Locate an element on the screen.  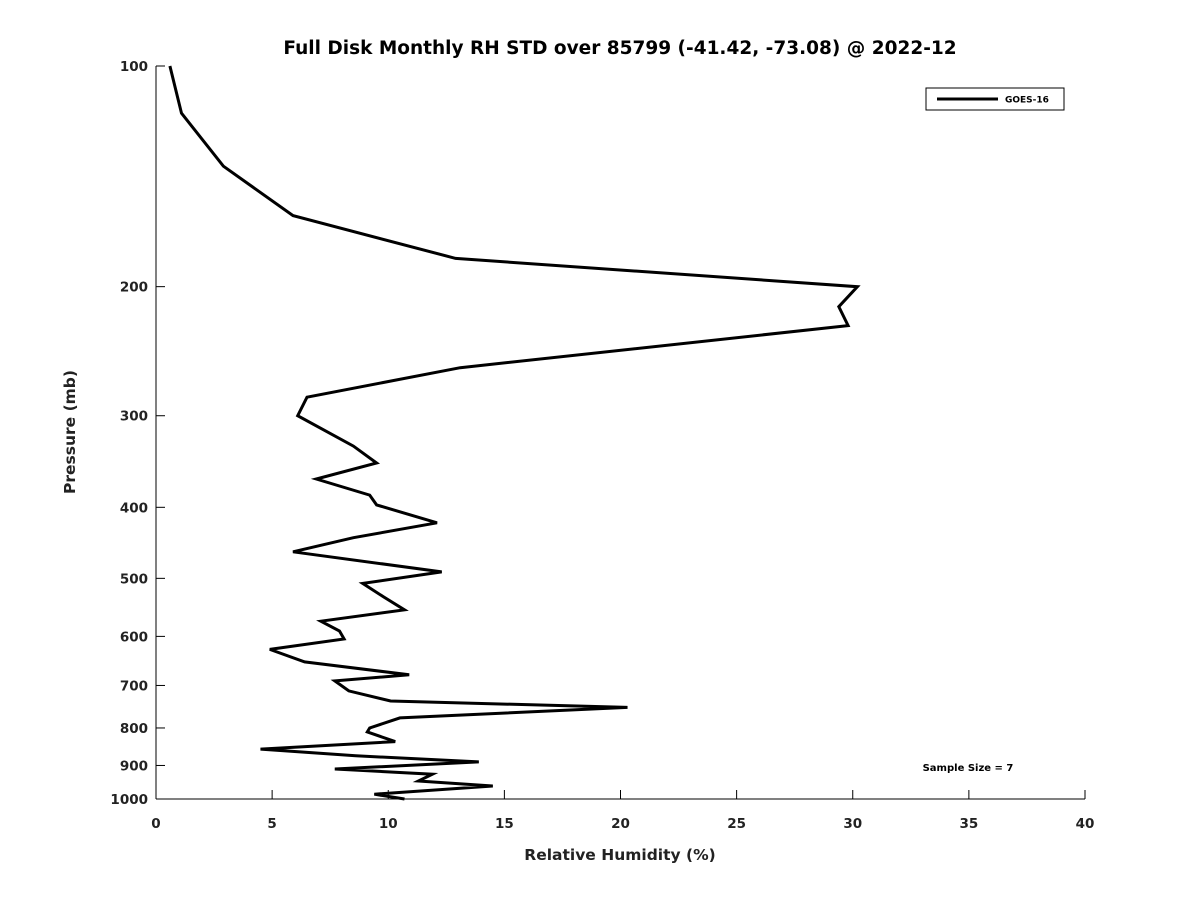
y-tick-label: 700 is located at coordinates (134, 686).